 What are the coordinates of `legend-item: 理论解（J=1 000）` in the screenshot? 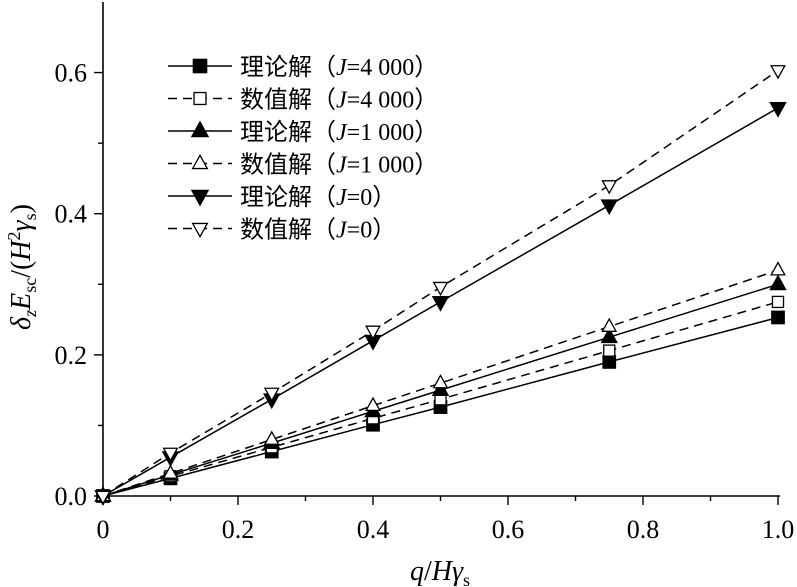 It's located at (303, 132).